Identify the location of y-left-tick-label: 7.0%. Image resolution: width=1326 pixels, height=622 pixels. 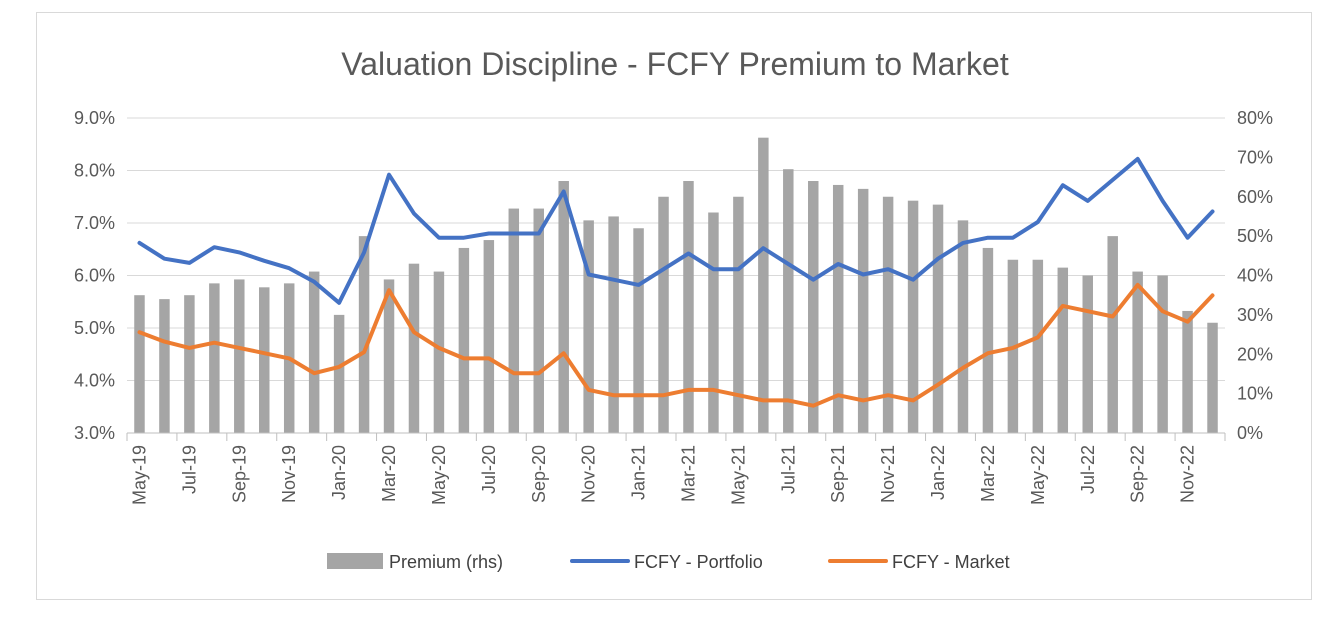
(94, 223).